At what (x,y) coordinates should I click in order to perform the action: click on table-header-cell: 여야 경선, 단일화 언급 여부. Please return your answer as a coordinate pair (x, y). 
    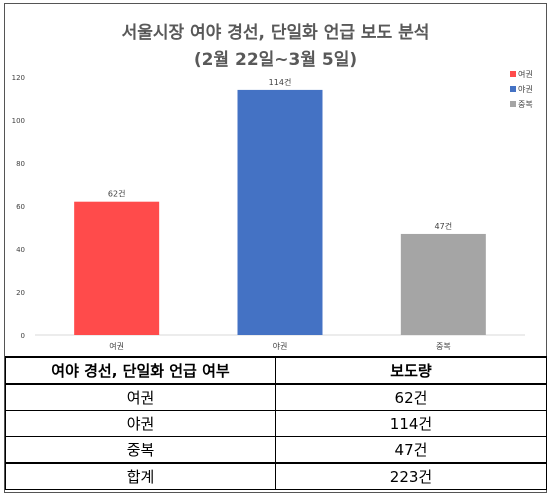
    Looking at the image, I should click on (140, 370).